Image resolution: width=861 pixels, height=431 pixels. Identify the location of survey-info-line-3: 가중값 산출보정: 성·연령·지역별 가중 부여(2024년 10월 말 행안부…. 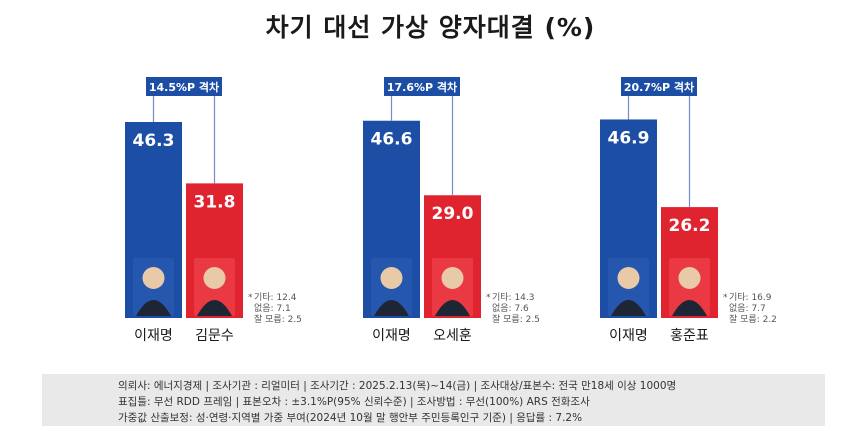
(350, 418).